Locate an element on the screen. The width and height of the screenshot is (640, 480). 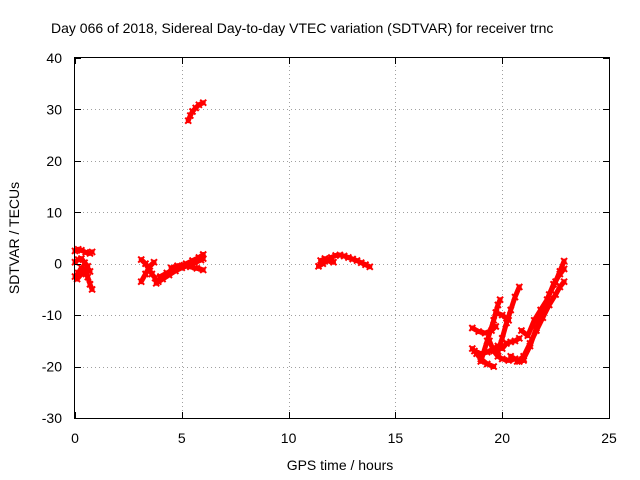
x-axis-title: GPS time / hours is located at coordinates (340, 465).